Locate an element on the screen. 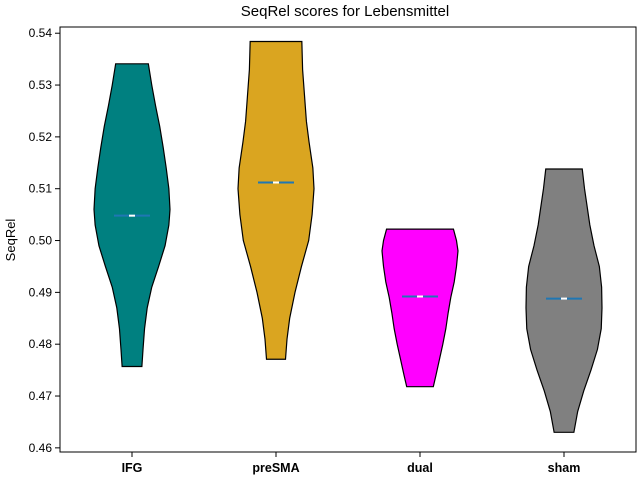 Image resolution: width=640 pixels, height=480 pixels. y-tick-label: 0.53 is located at coordinates (41, 85).